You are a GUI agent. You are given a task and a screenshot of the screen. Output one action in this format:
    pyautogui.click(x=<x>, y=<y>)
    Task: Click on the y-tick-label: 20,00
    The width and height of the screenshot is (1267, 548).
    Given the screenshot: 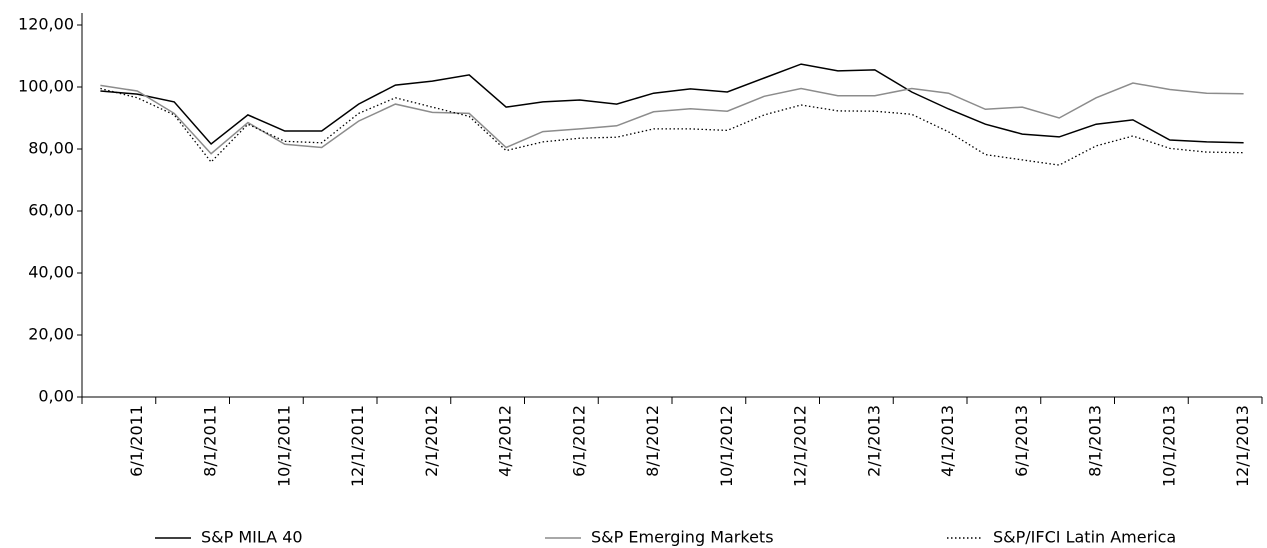 What is the action you would take?
    pyautogui.click(x=51, y=334)
    